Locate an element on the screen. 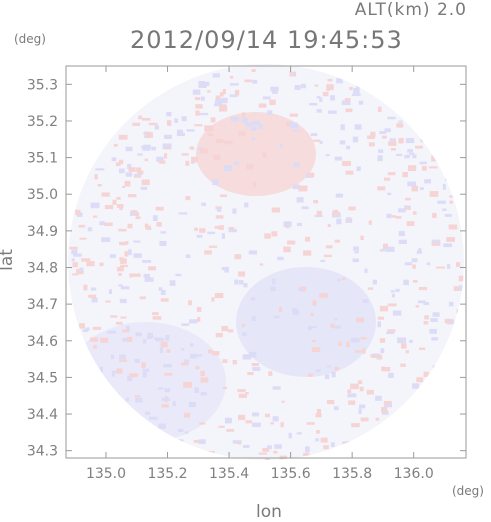 This screenshot has height=522, width=491. y-tick-label: 34.8 is located at coordinates (42, 268).